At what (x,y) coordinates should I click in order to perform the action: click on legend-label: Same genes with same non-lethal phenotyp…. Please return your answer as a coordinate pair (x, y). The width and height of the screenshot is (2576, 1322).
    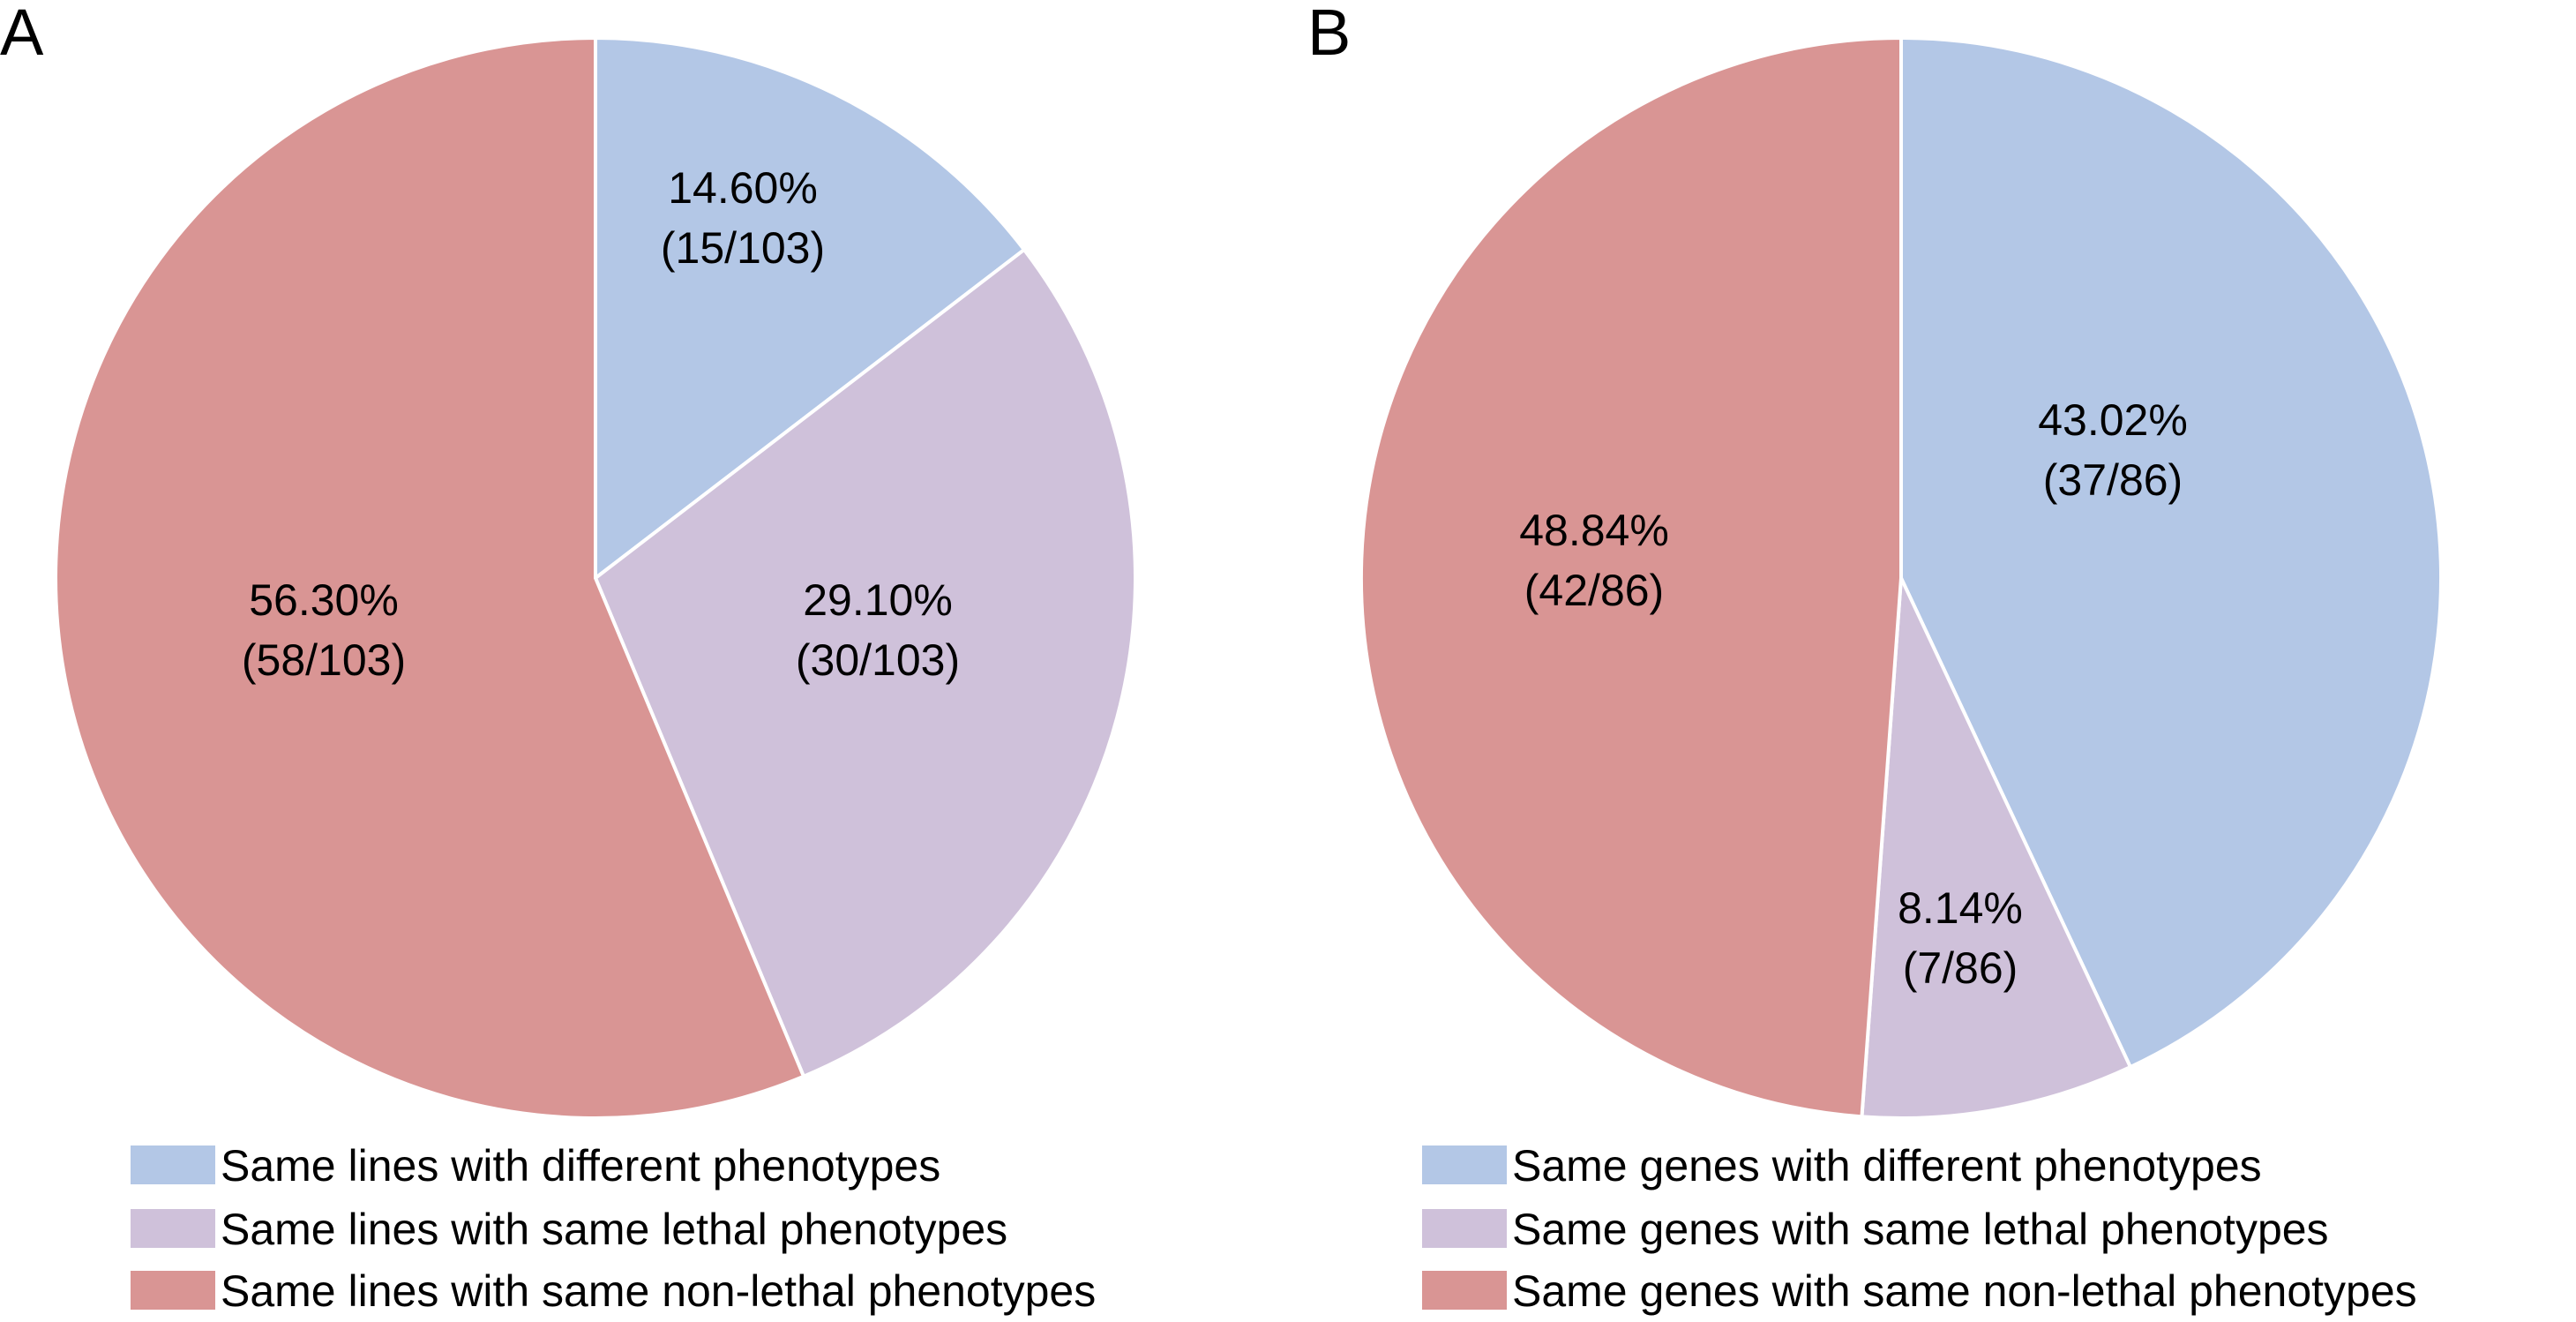
    Looking at the image, I should click on (1964, 1291).